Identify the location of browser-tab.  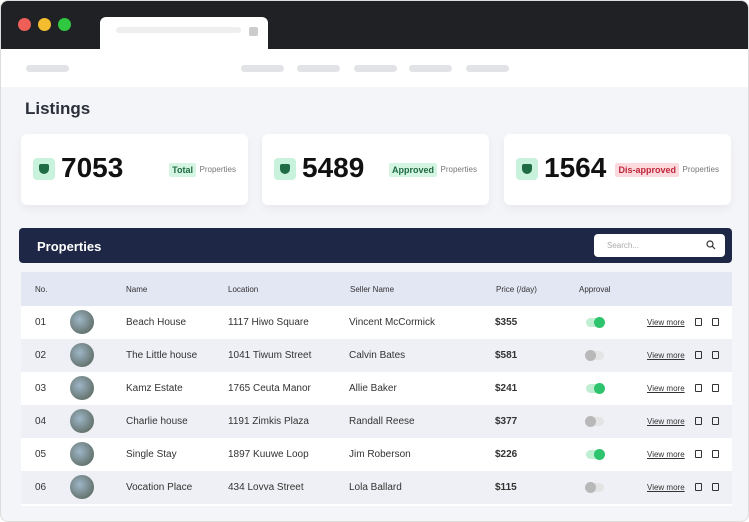
(184, 33).